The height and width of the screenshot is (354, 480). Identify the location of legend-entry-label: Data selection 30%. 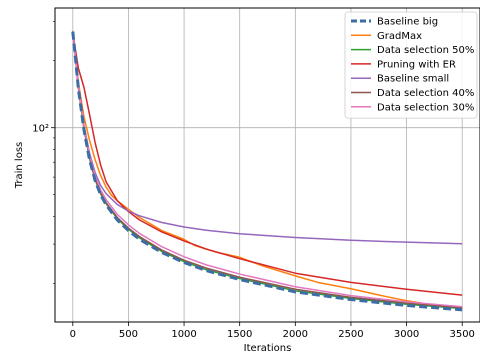
(425, 107).